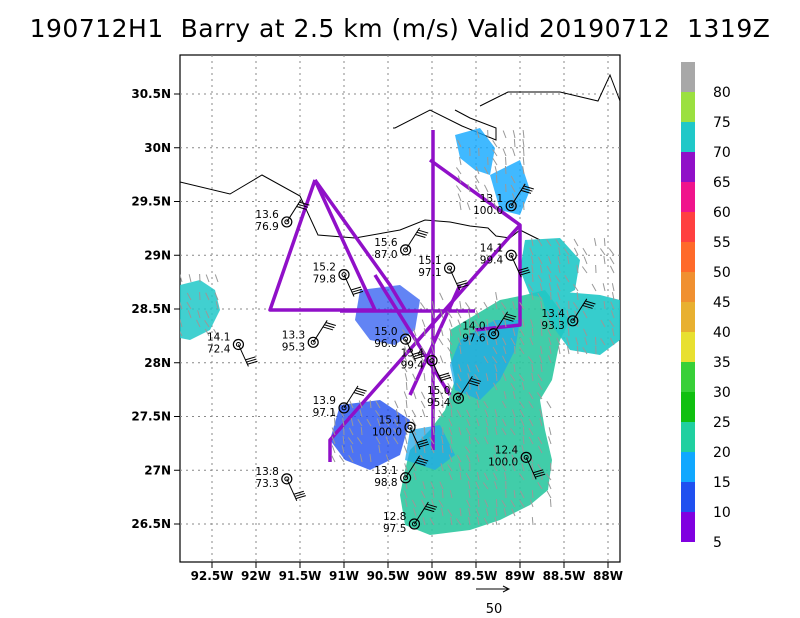 This screenshot has height=618, width=800. What do you see at coordinates (385, 344) in the screenshot?
I see `station-pressure-label: 96.0` at bounding box center [385, 344].